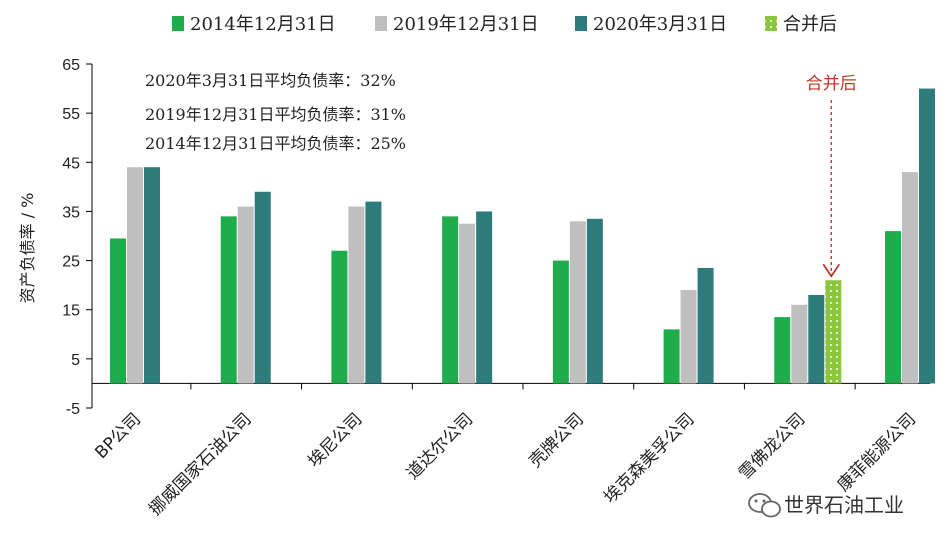 The height and width of the screenshot is (546, 946). Describe the element at coordinates (118, 436) in the screenshot. I see `category-label: BP公司` at that location.